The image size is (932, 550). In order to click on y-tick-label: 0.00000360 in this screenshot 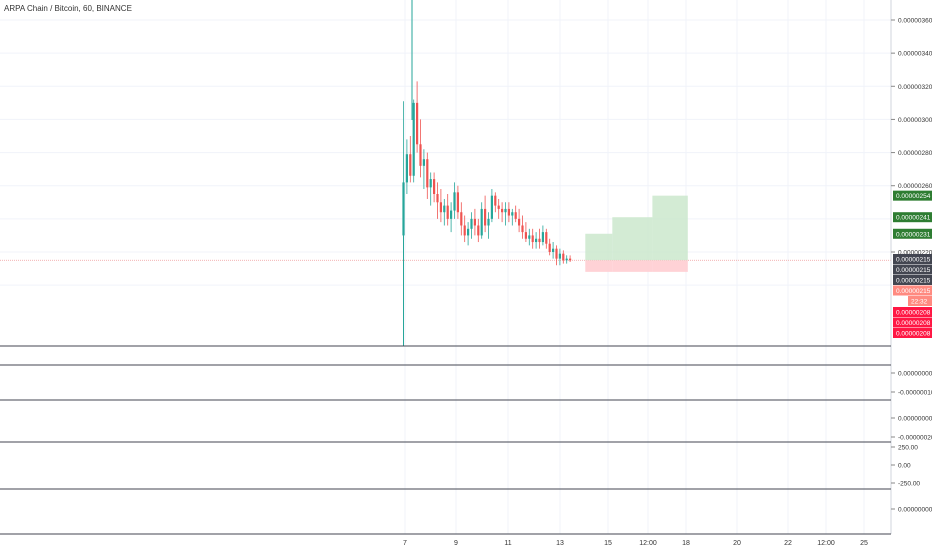, I will do `click(915, 21)`.